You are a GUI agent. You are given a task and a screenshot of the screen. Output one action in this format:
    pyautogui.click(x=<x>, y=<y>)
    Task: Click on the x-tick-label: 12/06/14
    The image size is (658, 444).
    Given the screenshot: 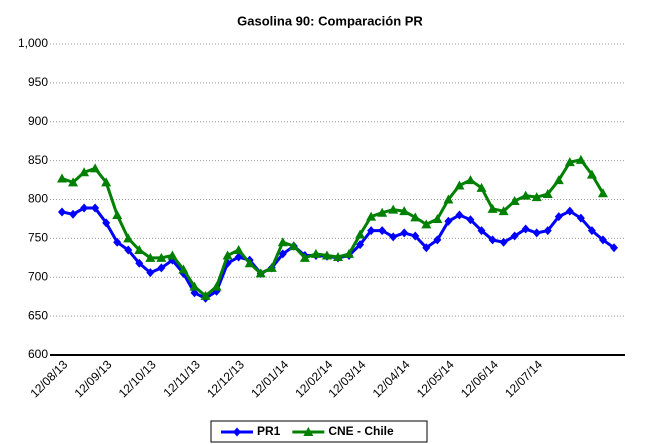 What is the action you would take?
    pyautogui.click(x=479, y=378)
    